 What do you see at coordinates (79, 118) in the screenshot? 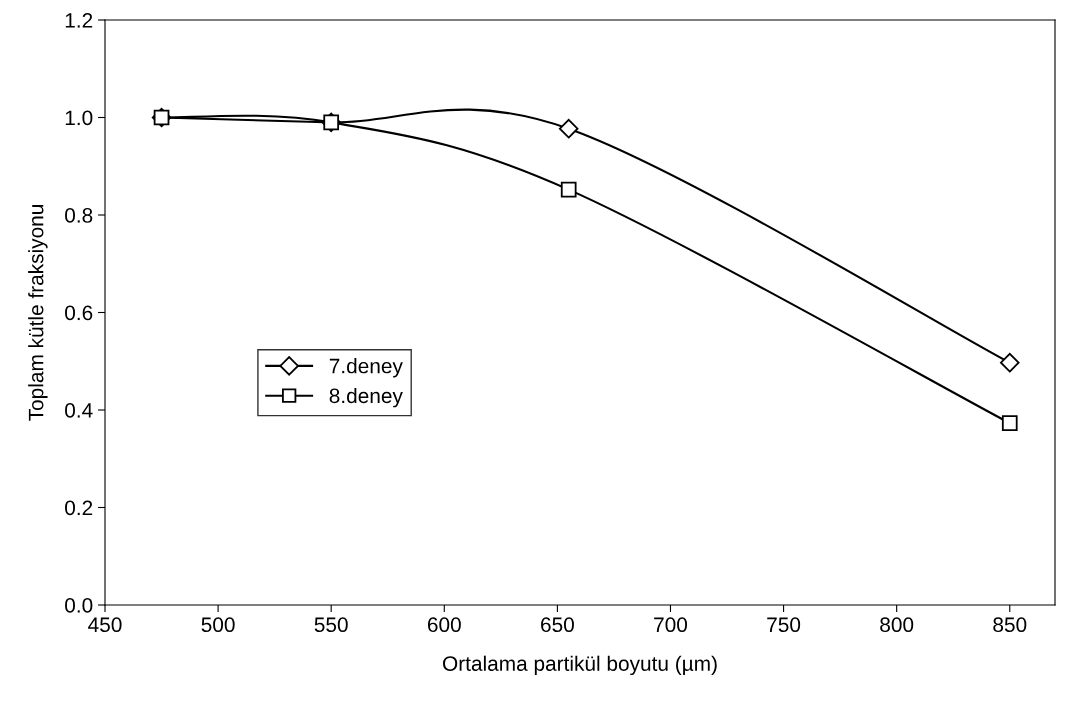
I see `y-tick-label: 1.0` at bounding box center [79, 118].